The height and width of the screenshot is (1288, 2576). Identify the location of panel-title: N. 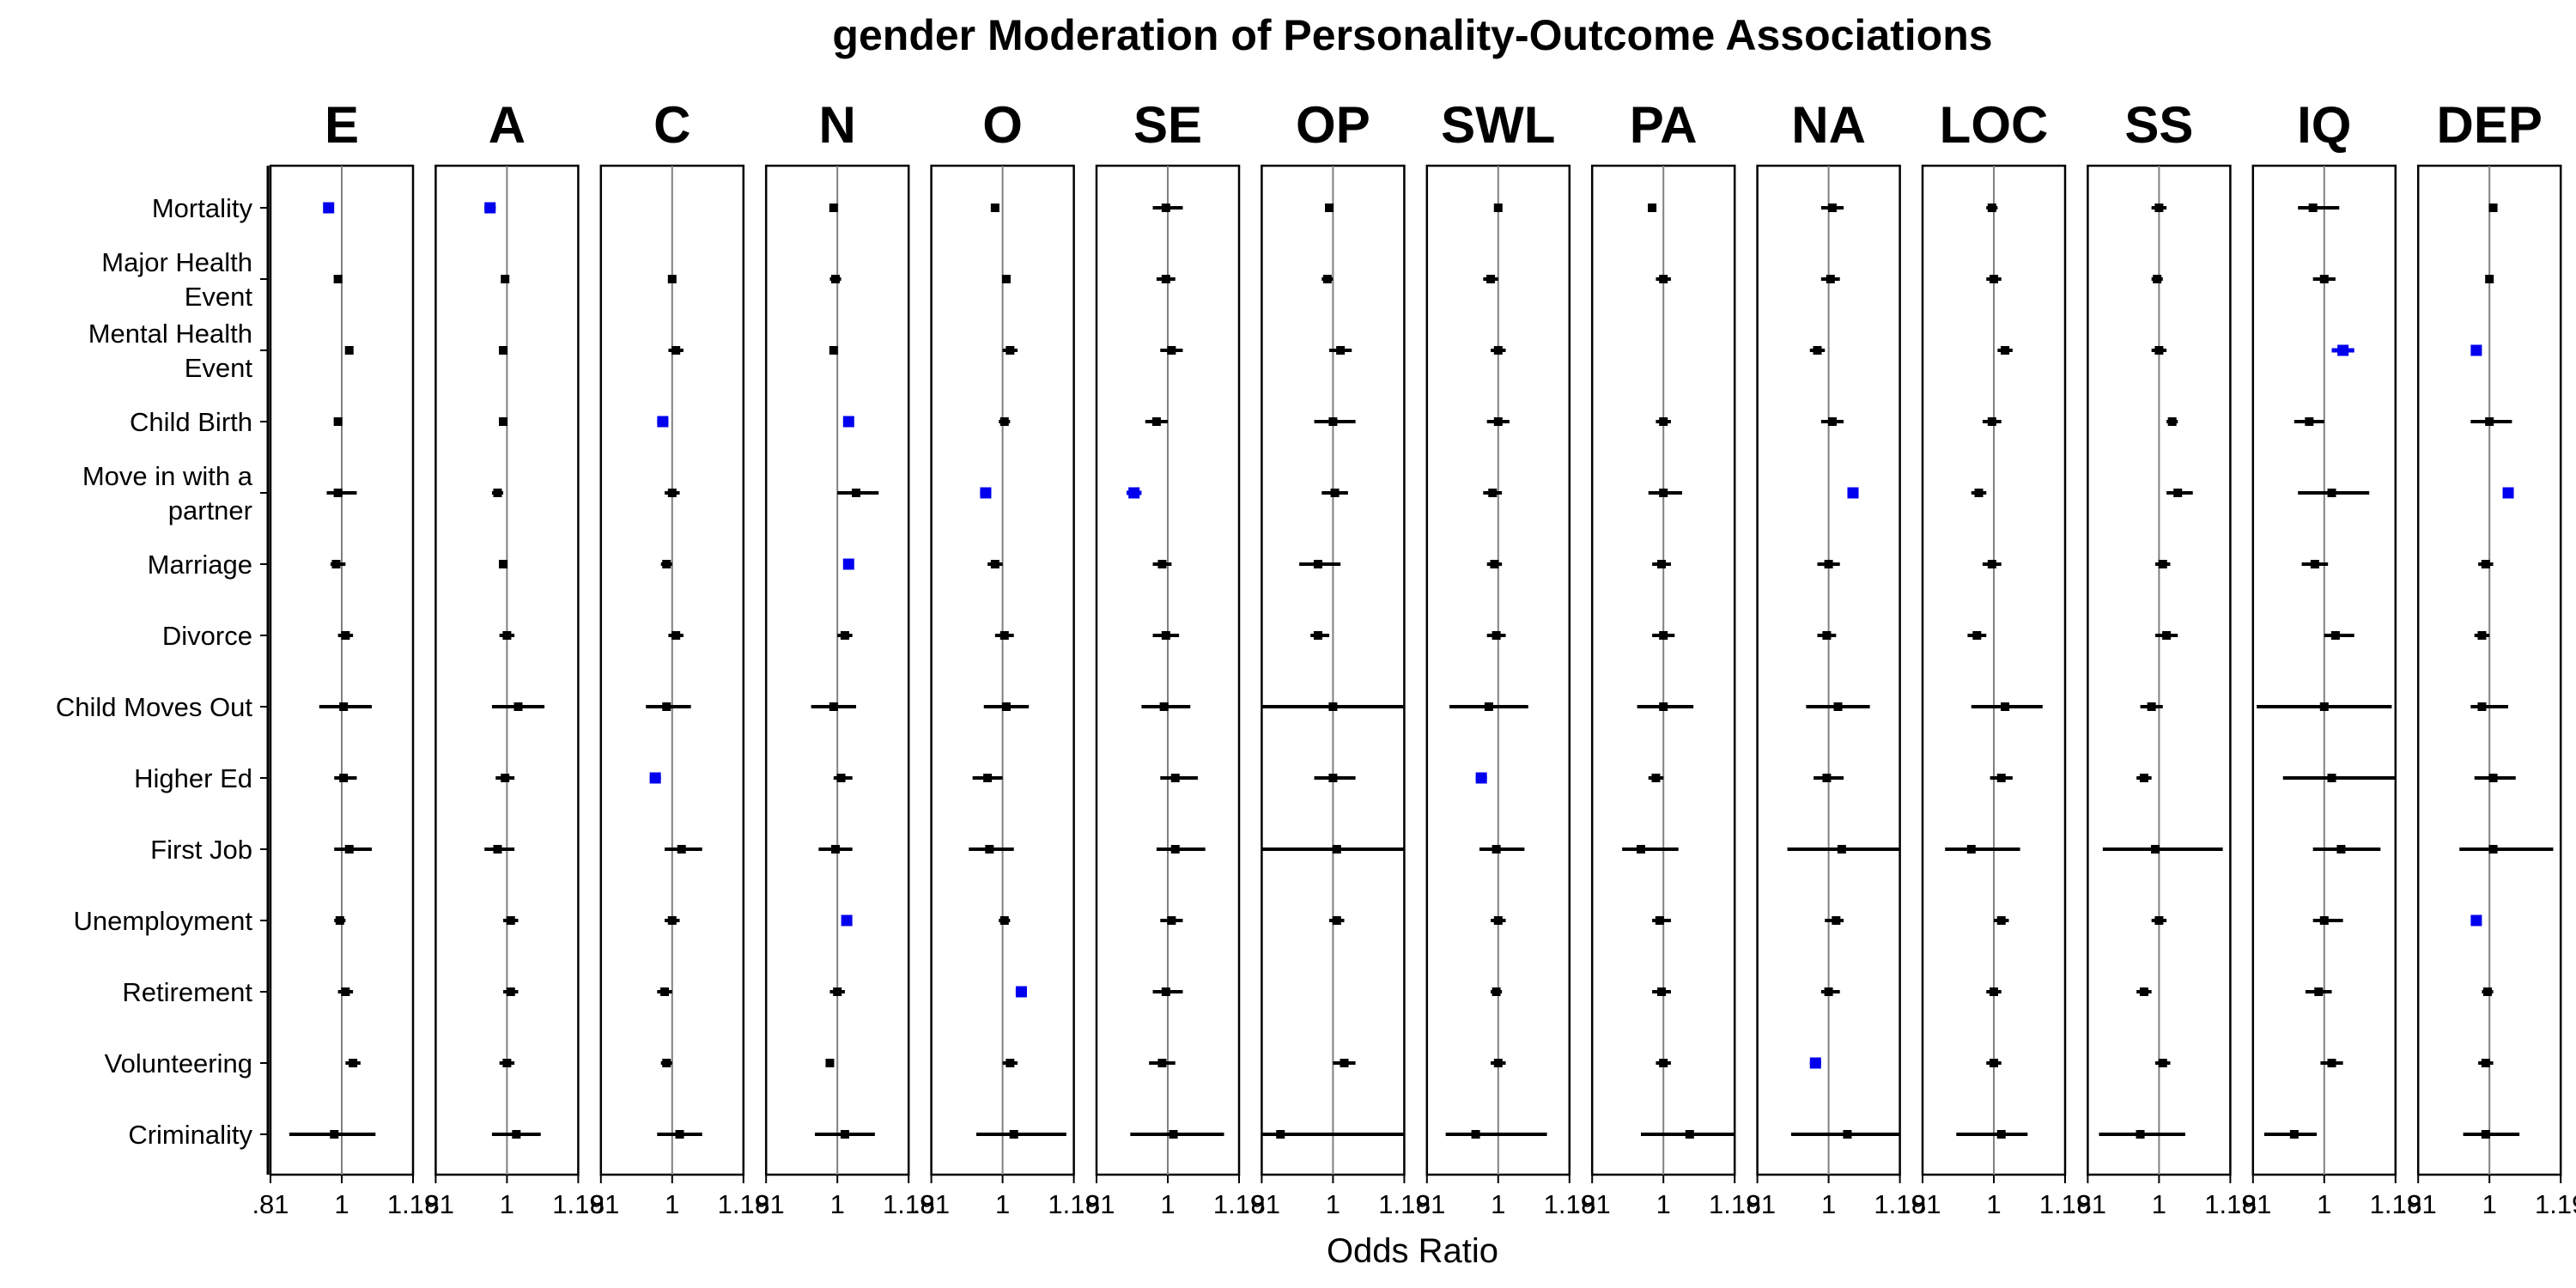
(837, 125).